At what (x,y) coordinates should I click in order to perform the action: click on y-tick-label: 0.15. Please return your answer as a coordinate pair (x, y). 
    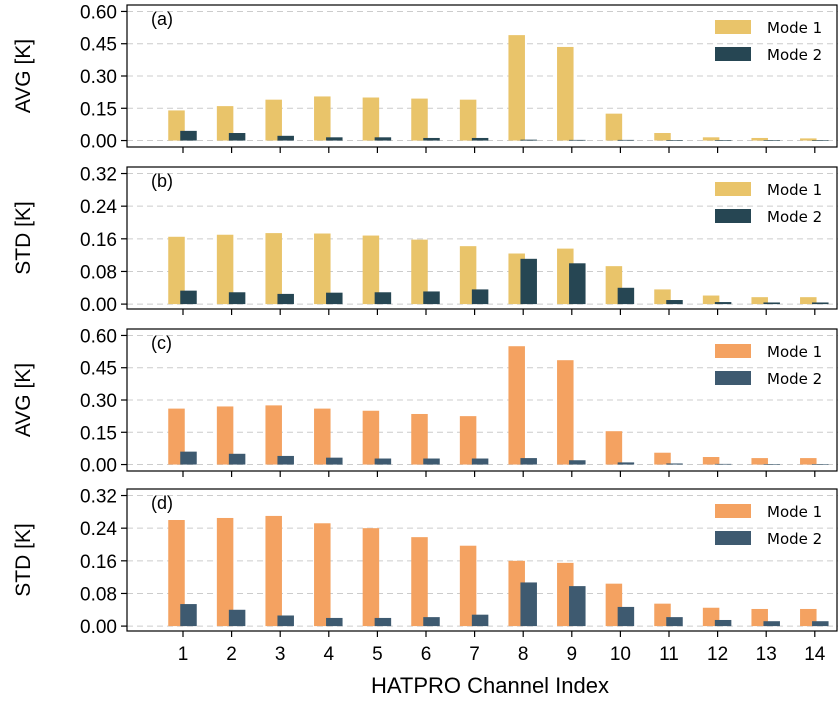
    Looking at the image, I should click on (98, 433).